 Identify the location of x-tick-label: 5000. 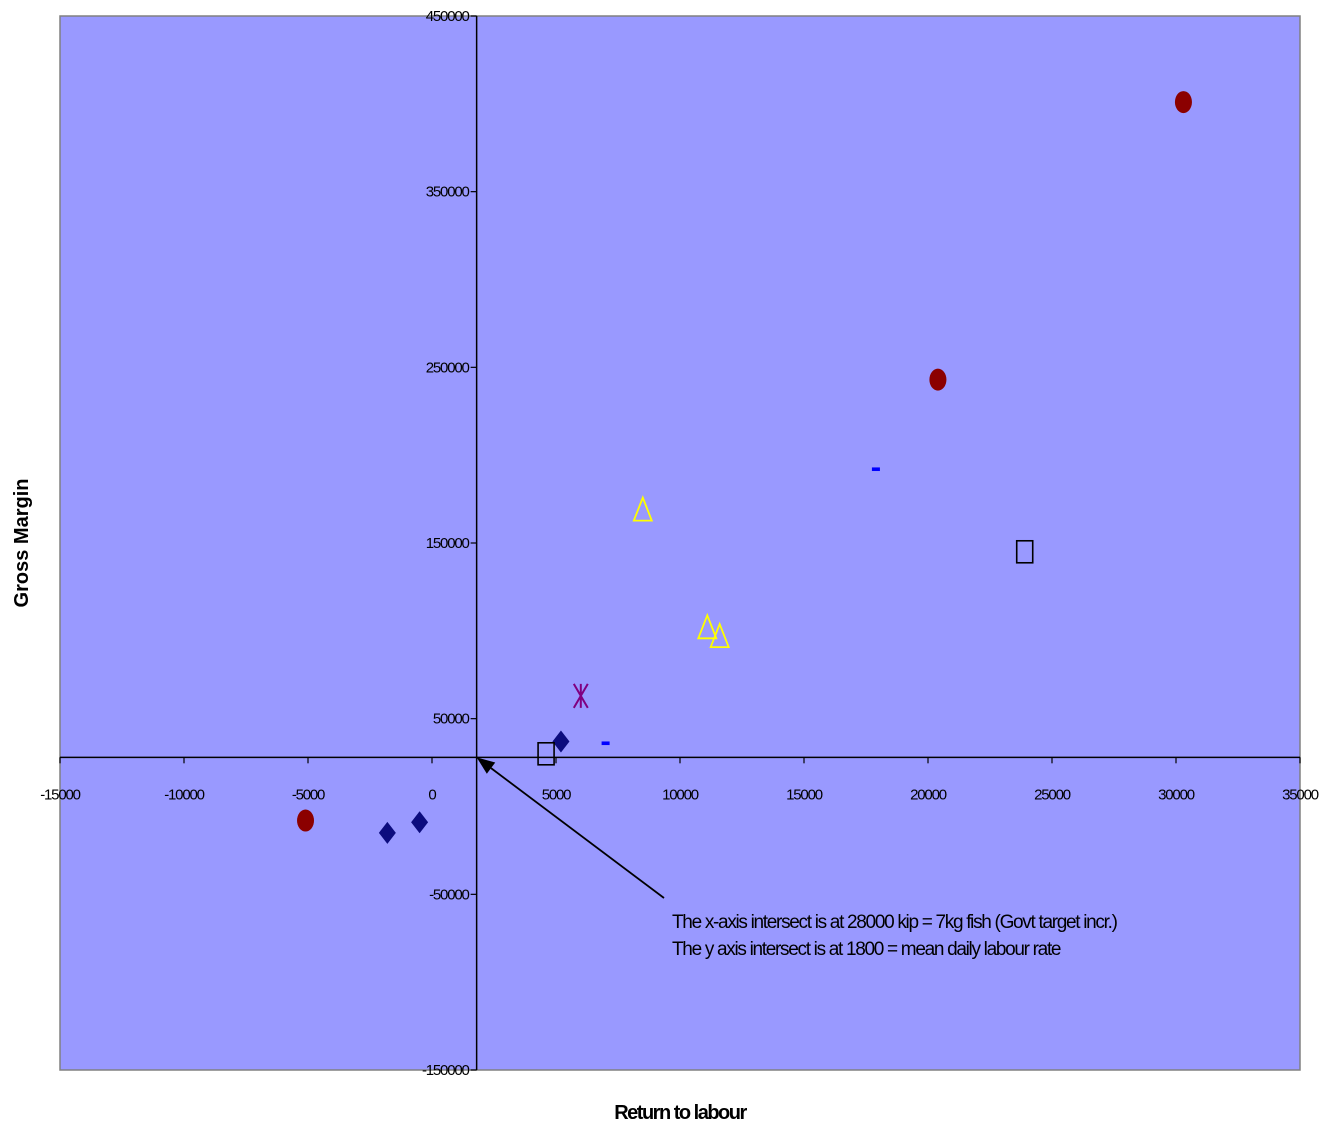
(556, 794).